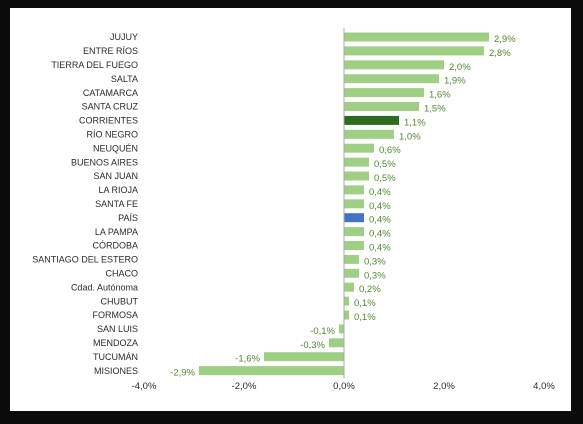 The image size is (583, 424). I want to click on category-label-santiago-del-estero: SANTIAGO DEL ESTERO, so click(85, 260).